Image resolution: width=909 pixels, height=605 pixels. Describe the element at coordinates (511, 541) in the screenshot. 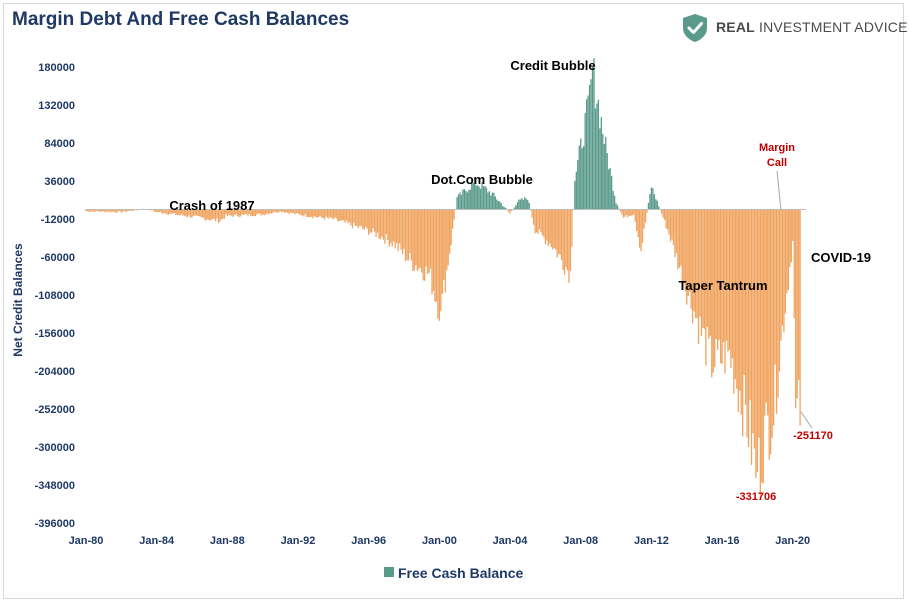

I see `x-tick-label: Jan-04` at that location.